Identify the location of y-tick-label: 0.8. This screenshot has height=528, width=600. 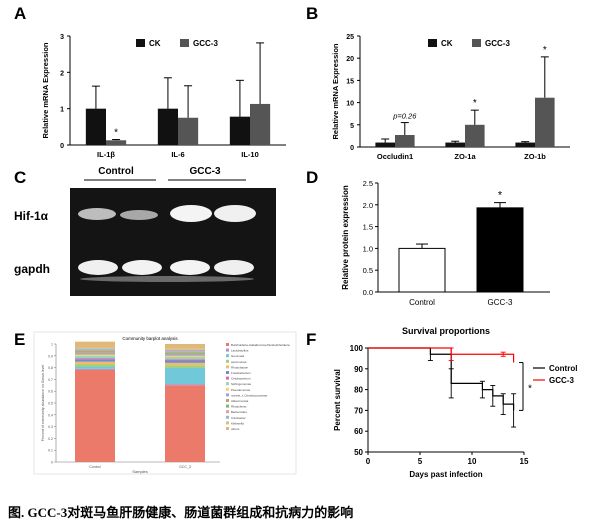
(50, 368).